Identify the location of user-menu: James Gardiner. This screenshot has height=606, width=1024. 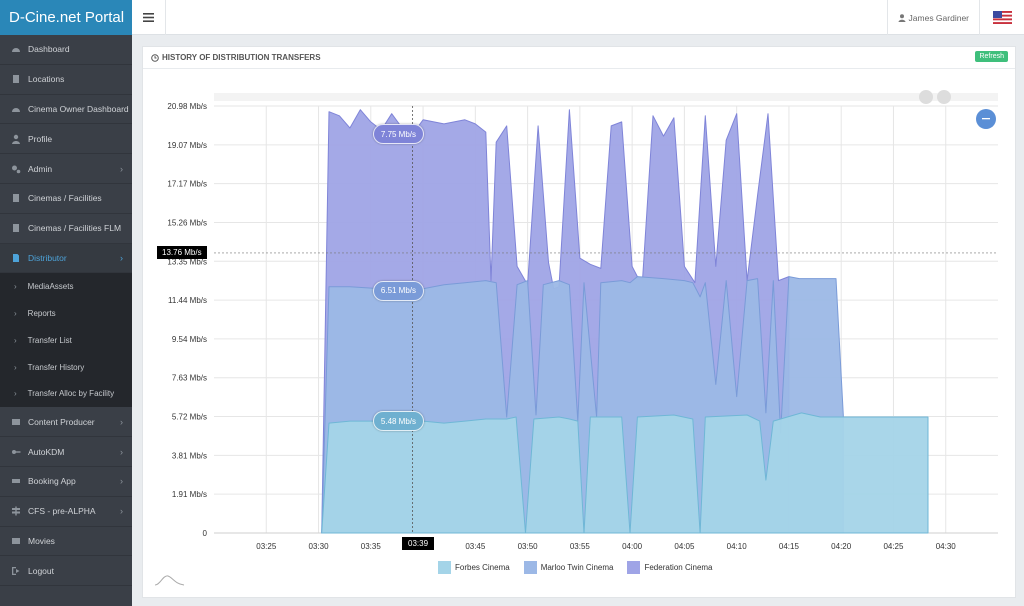
(932, 17).